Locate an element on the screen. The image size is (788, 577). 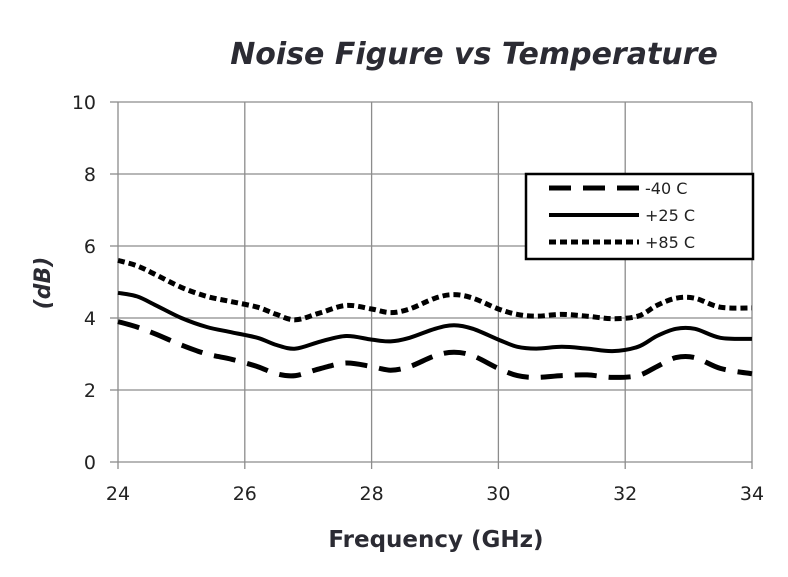
y-tick-label: 4 is located at coordinates (90, 319).